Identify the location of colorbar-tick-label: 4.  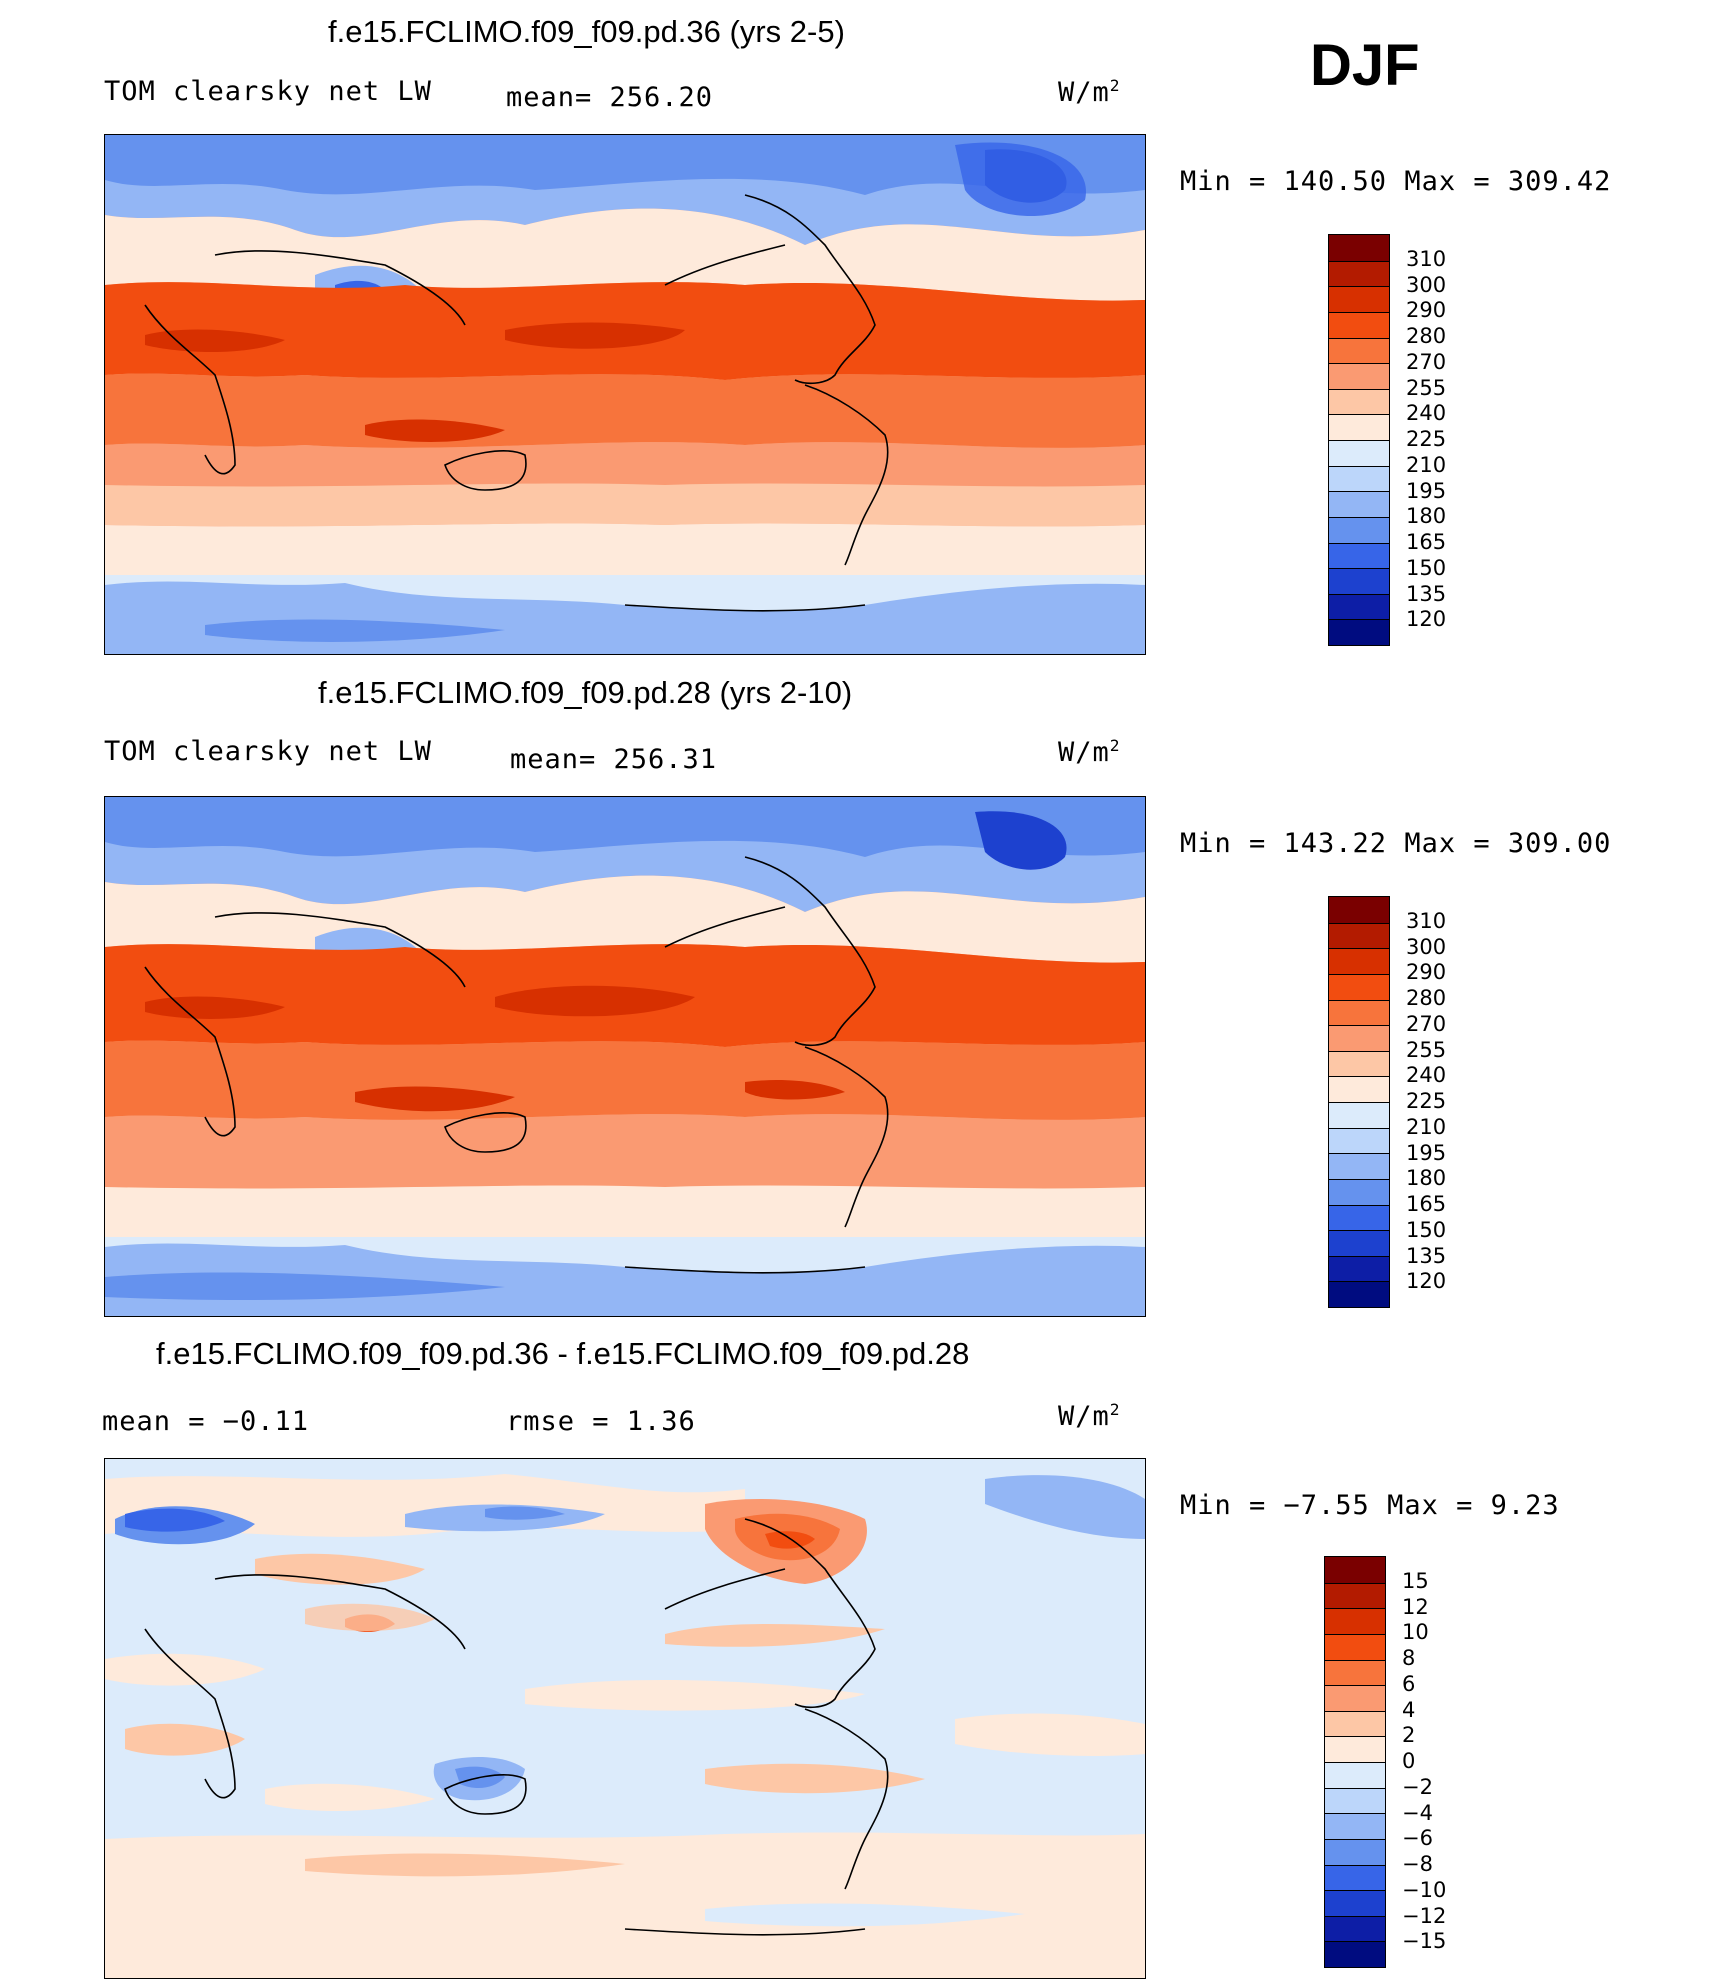
(1409, 1709).